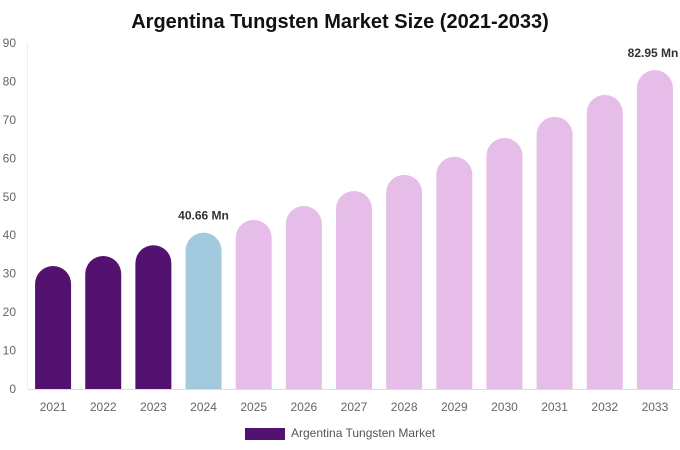 The image size is (680, 450). What do you see at coordinates (10, 274) in the screenshot?
I see `y-tick-label: 30` at bounding box center [10, 274].